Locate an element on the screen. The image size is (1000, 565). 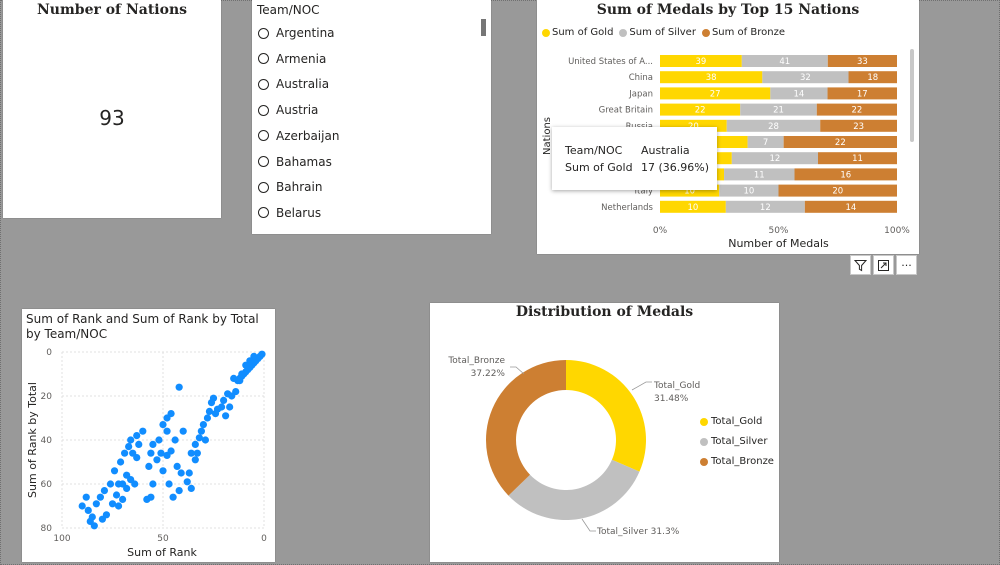
slicer-item-austria: Austria is located at coordinates (288, 110).